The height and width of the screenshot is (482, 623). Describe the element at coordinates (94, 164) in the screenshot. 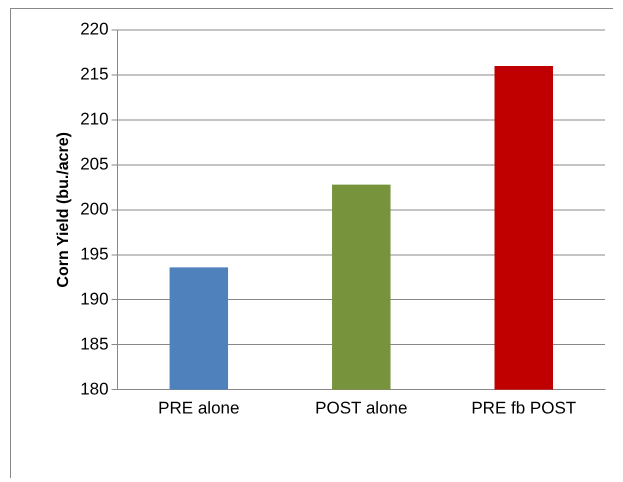

I see `y-tick-label: 205` at that location.